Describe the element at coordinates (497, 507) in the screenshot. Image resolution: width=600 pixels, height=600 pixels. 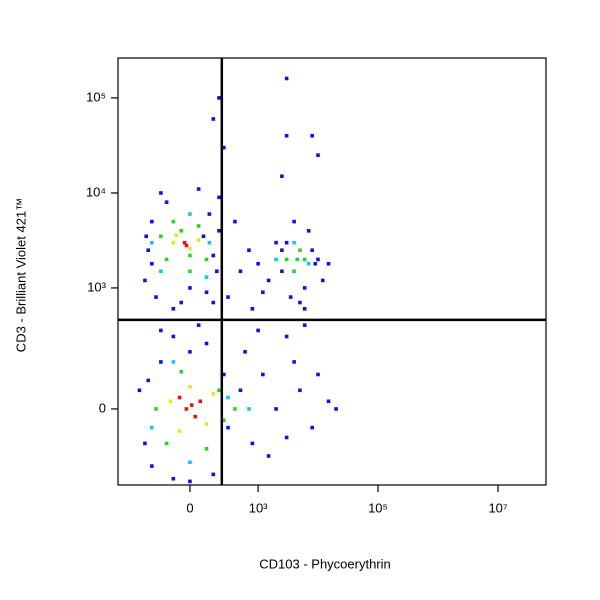
I see `x-tick-label: 10⁷` at that location.